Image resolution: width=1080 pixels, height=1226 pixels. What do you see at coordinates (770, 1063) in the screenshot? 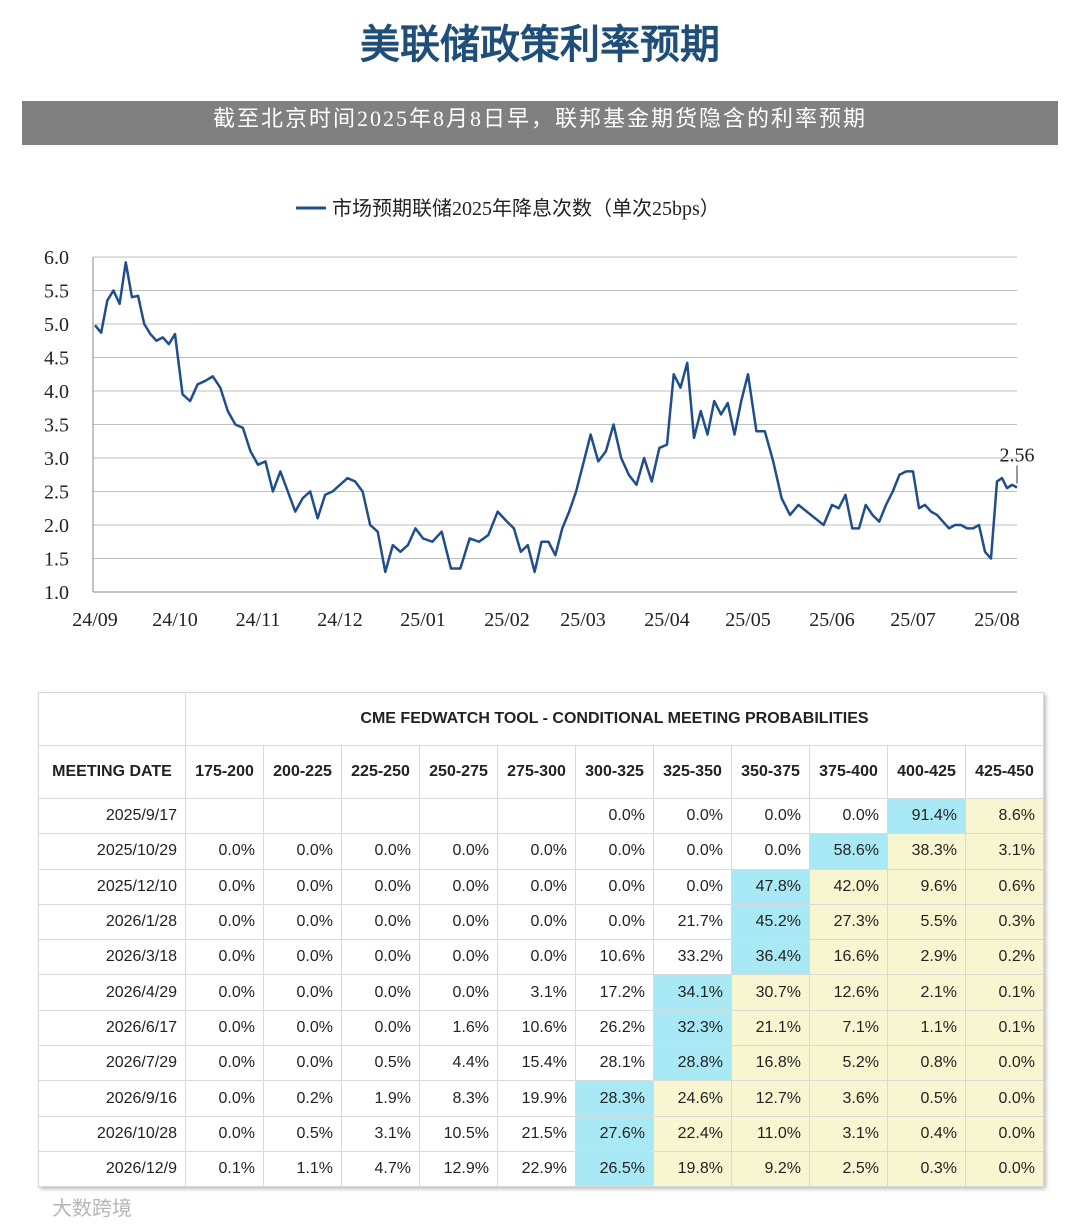
I see `probability-cell: 16.8%` at bounding box center [770, 1063].